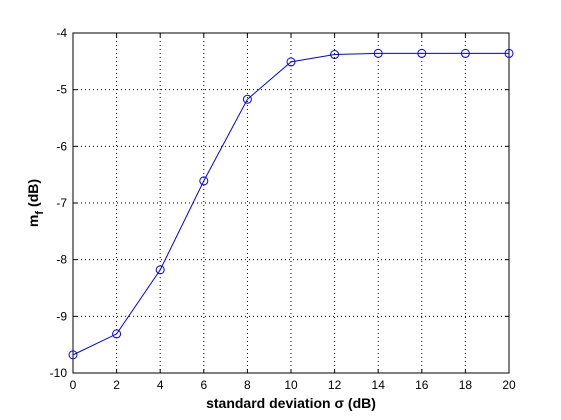 The width and height of the screenshot is (561, 420). I want to click on y-axis-label: mf (dB), so click(35, 203).